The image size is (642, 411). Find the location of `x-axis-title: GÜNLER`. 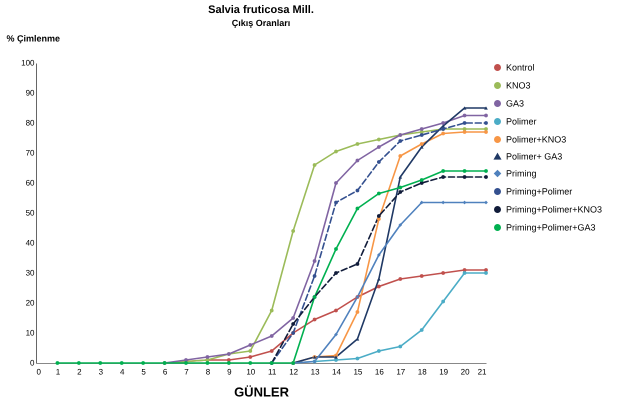

x-axis-title: GÜNLER is located at coordinates (262, 392).